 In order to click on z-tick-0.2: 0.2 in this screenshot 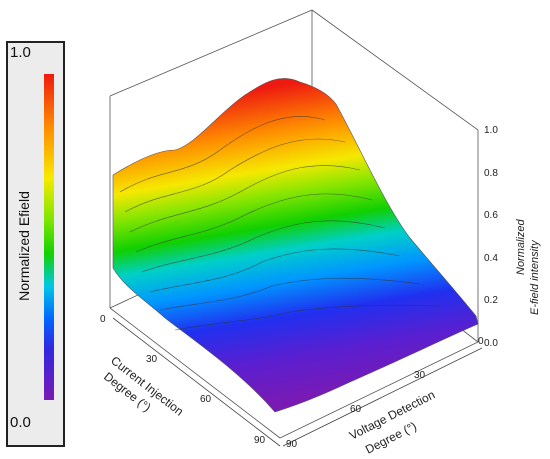, I will do `click(491, 300)`.